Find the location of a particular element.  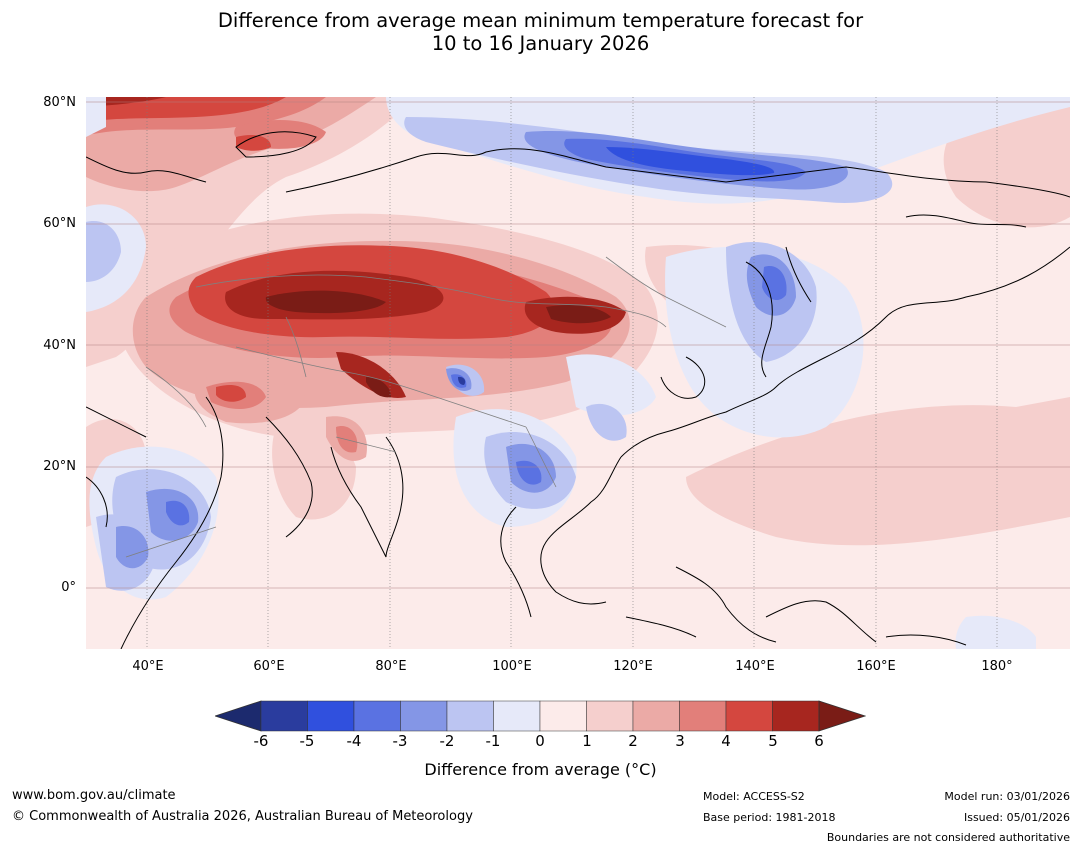

lon-label-80e: 80°E is located at coordinates (391, 666).